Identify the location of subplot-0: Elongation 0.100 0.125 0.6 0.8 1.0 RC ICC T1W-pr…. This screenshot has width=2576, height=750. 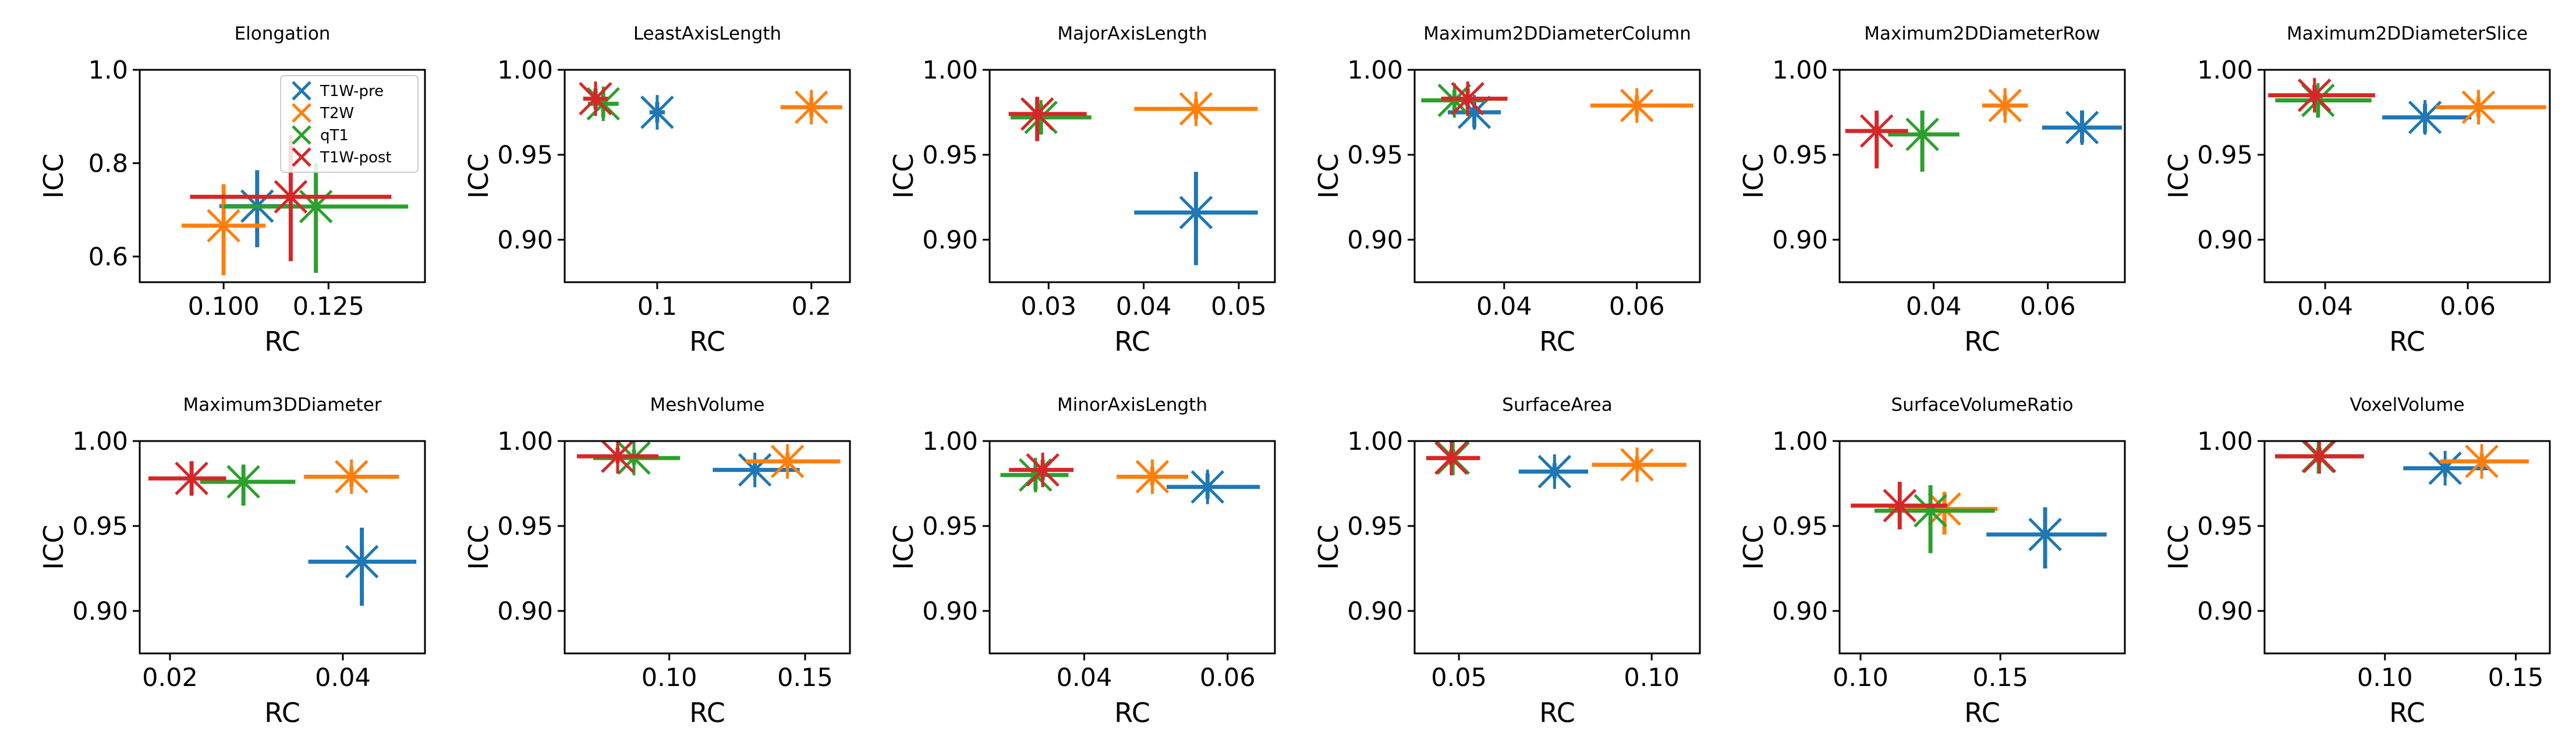
(232, 190).